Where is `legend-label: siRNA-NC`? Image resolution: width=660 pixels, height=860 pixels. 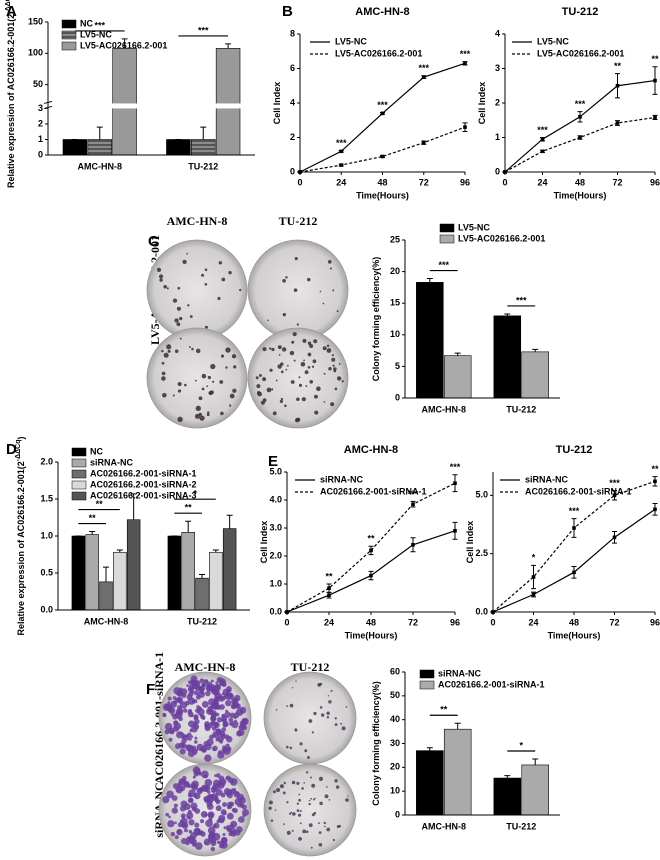 legend-label: siRNA-NC is located at coordinates (547, 479).